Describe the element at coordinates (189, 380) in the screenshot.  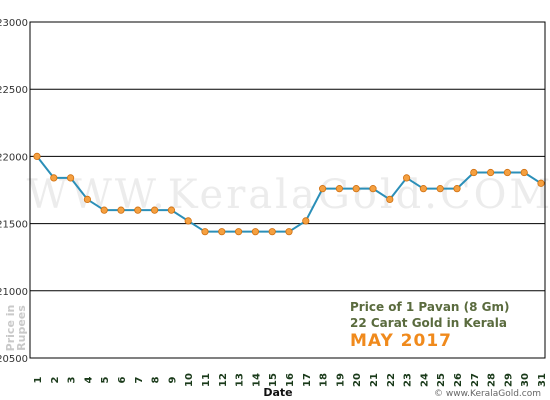
I see `x-tick-label: 10` at that location.